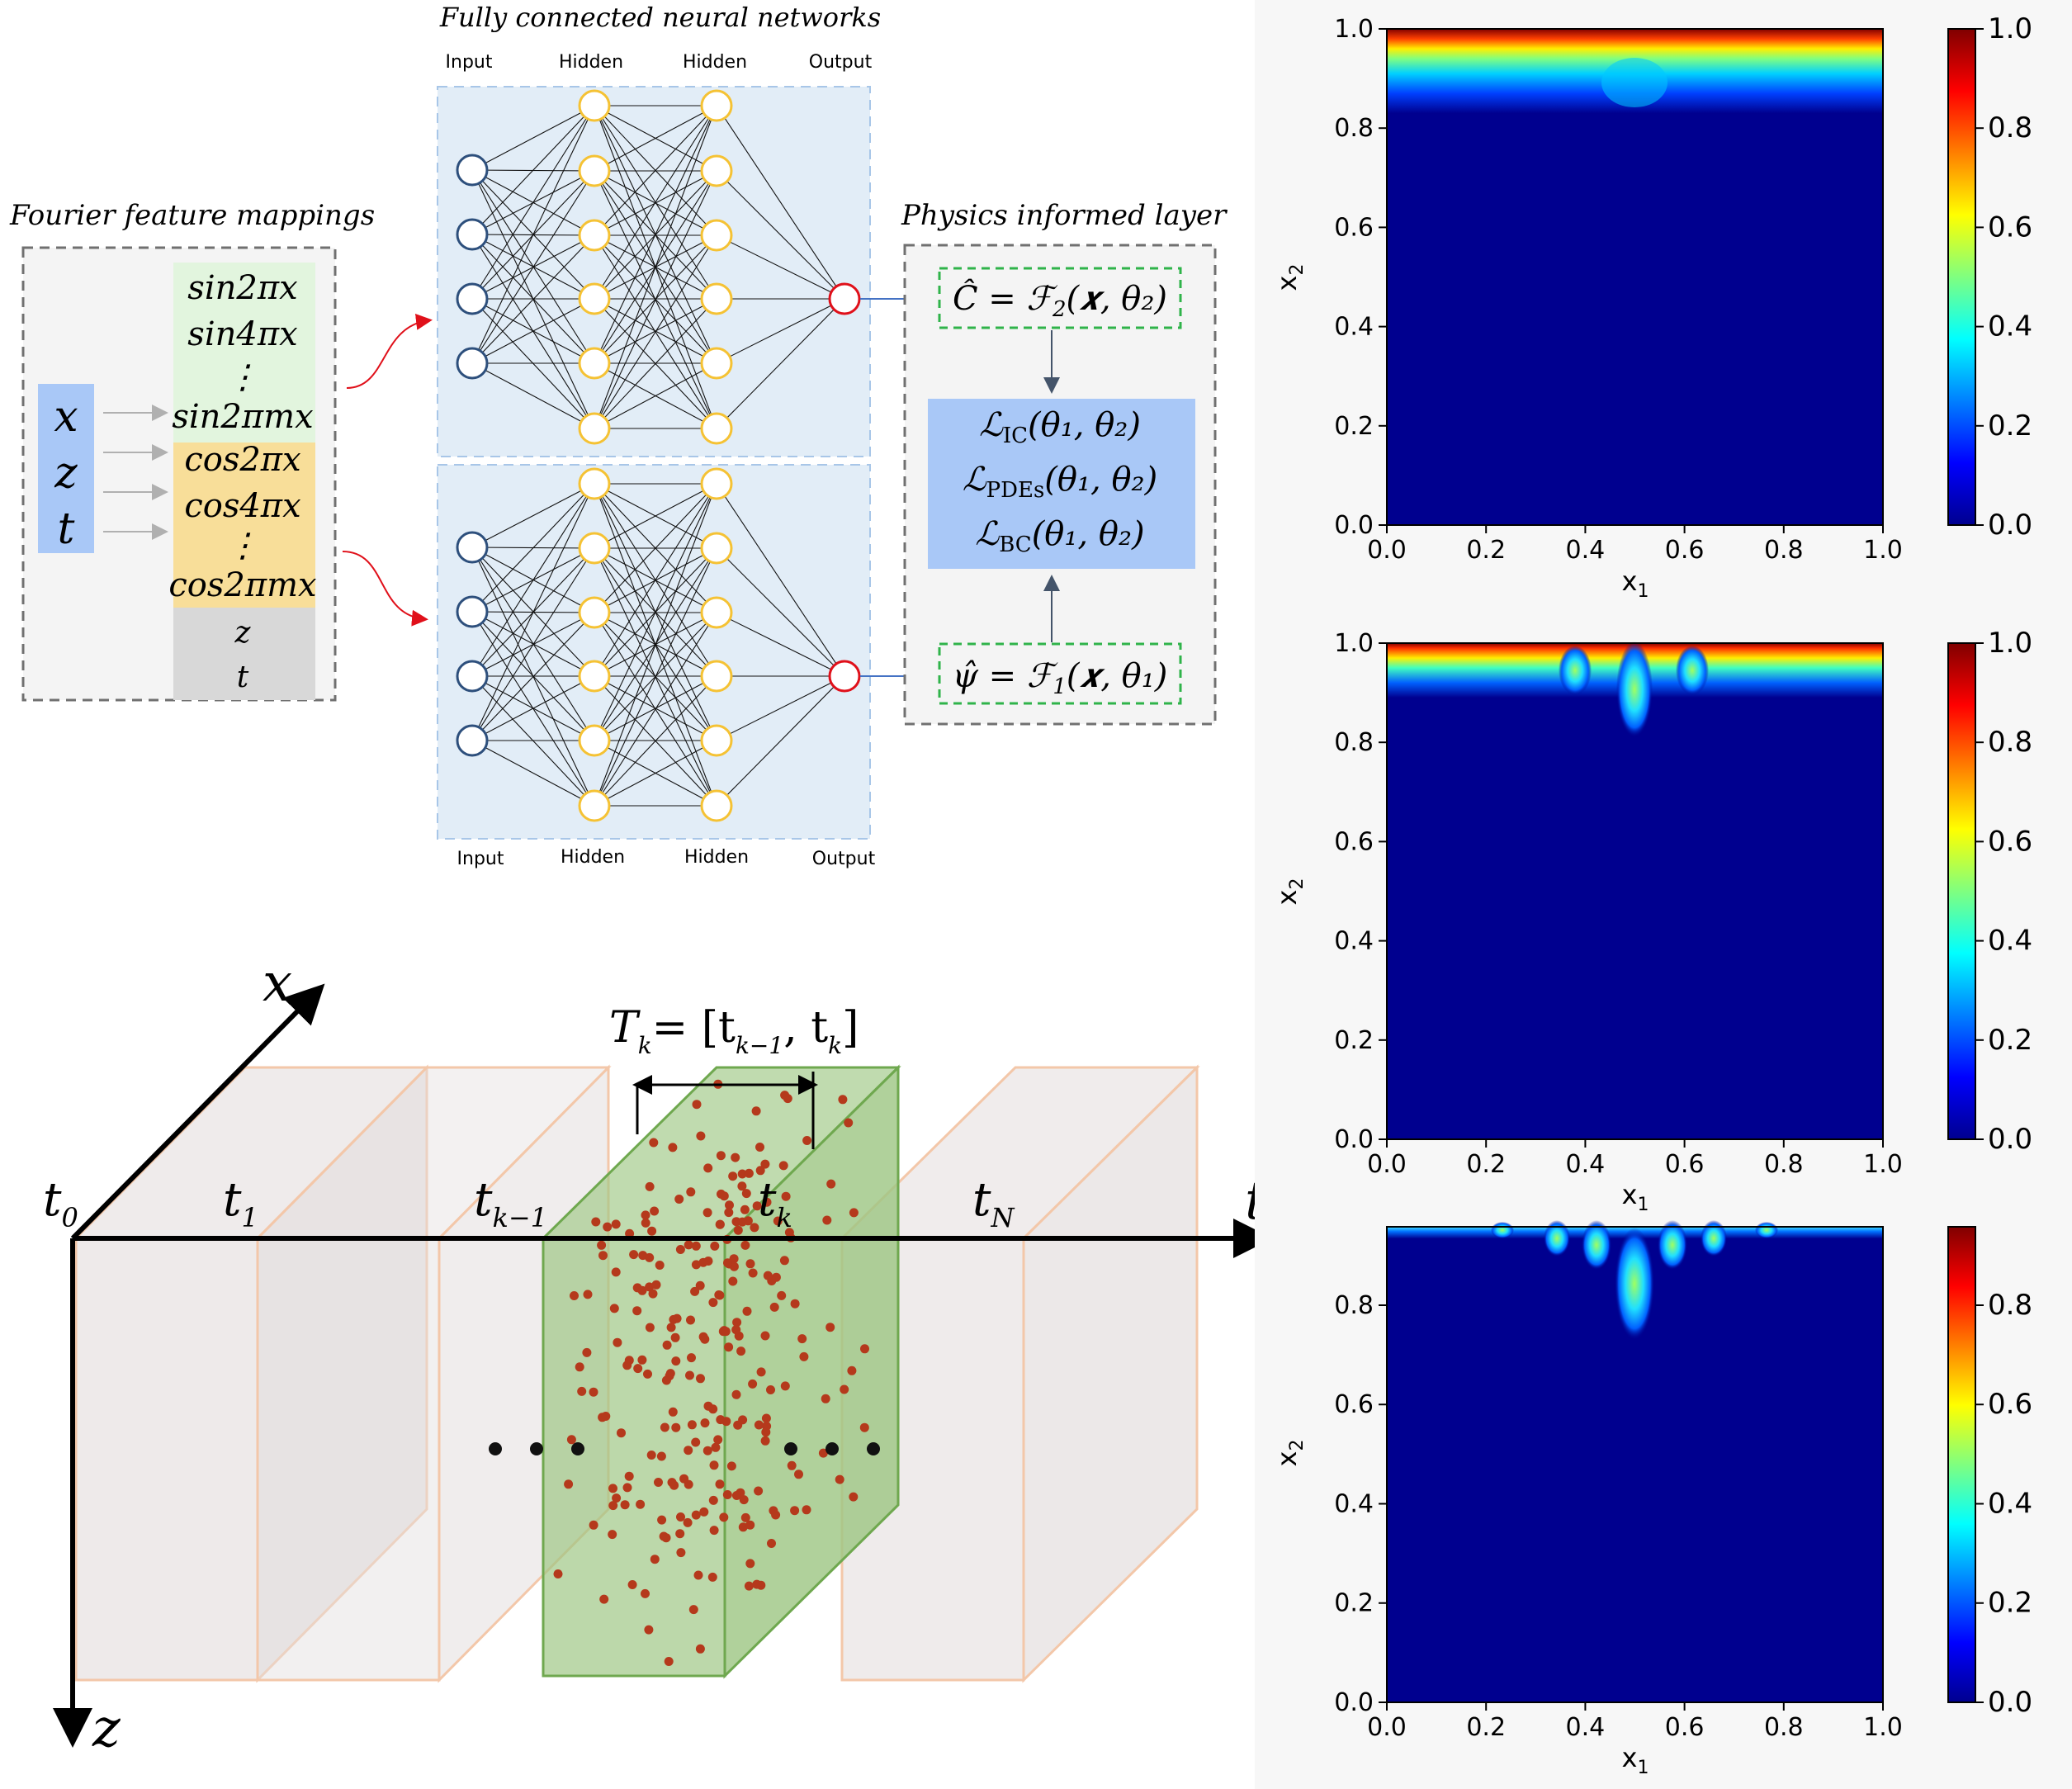  Describe the element at coordinates (1586, 1164) in the screenshot. I see `x-tick-label: 0.4` at that location.